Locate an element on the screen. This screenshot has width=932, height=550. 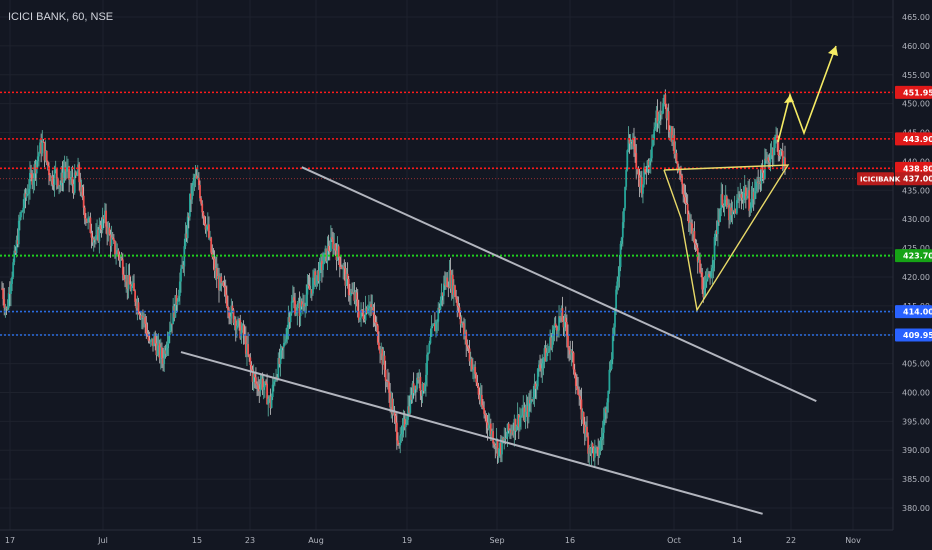
x-axis-labels: 17 Jul 15 23 Aug 19 Sep 16 Oct 14 22 Nov is located at coordinates (433, 540).